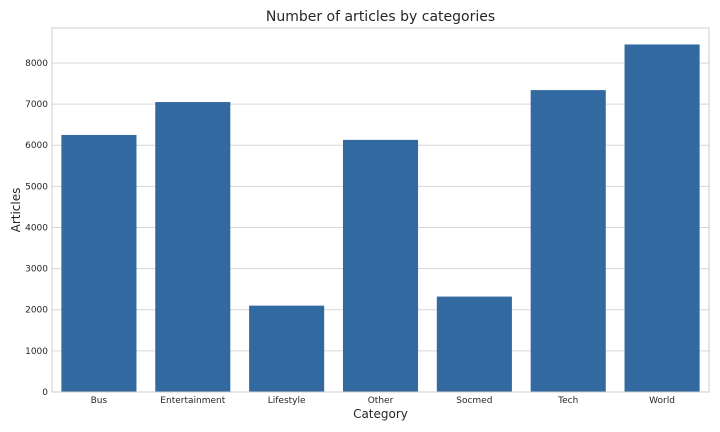 The image size is (720, 432). I want to click on x-axis-label: Category, so click(380, 414).